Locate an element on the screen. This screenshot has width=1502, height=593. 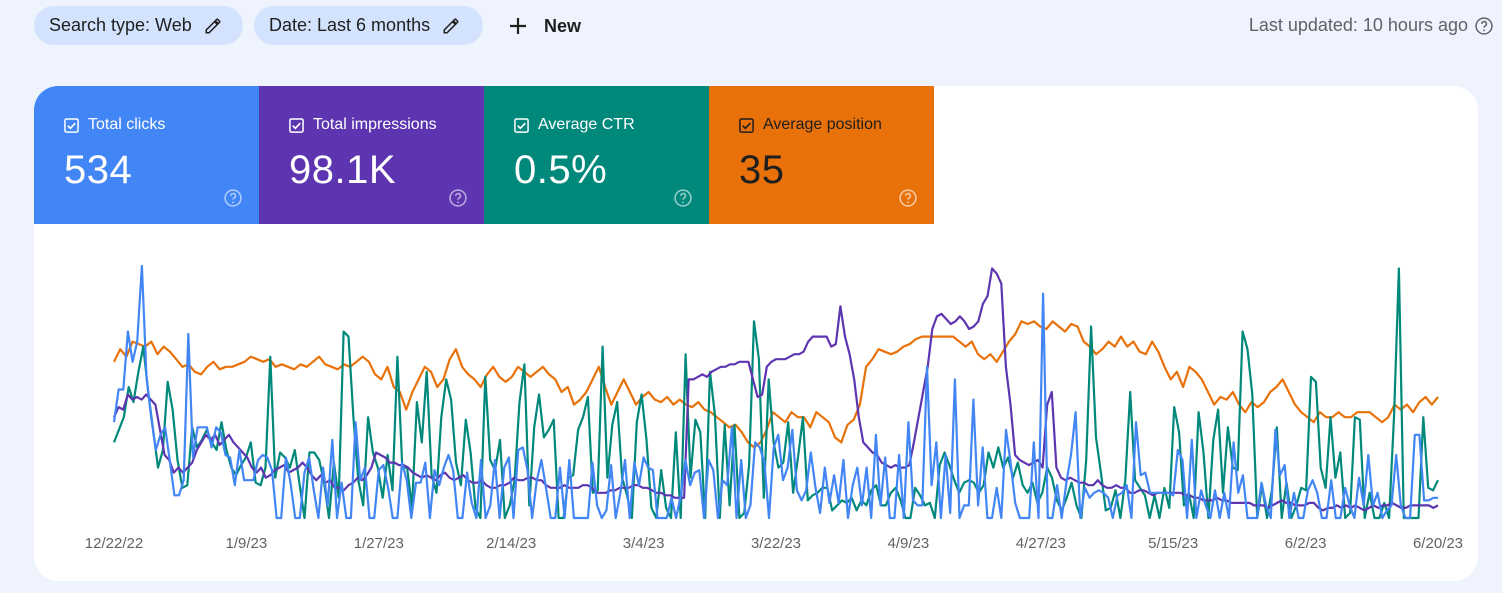
search-type-filter-label: Search type: Web is located at coordinates (120, 25).